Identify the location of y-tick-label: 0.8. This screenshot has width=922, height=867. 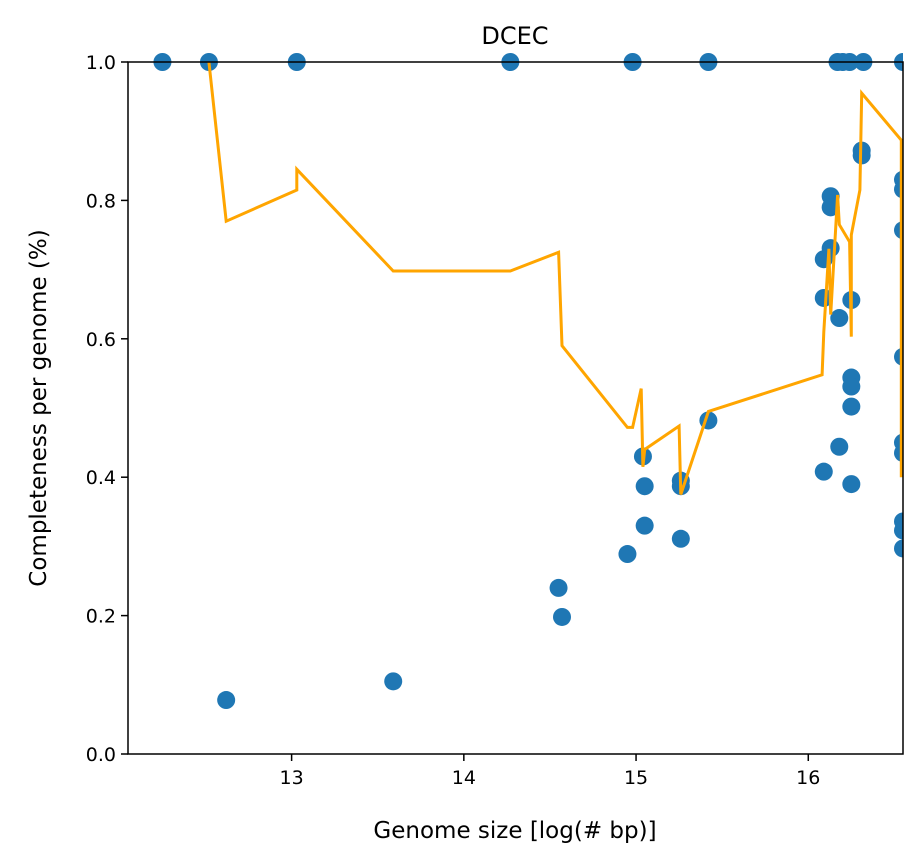
(101, 201).